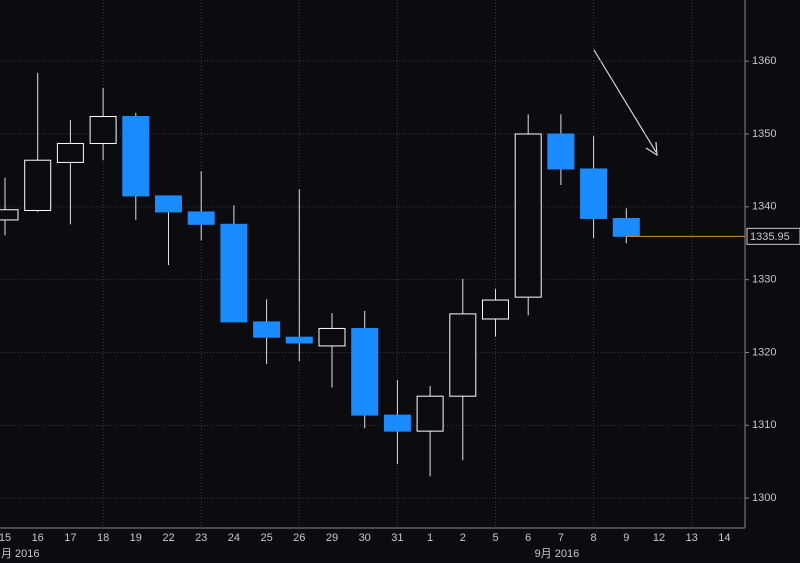 The image size is (800, 563). Describe the element at coordinates (266, 538) in the screenshot. I see `x-tick-label: 25` at that location.